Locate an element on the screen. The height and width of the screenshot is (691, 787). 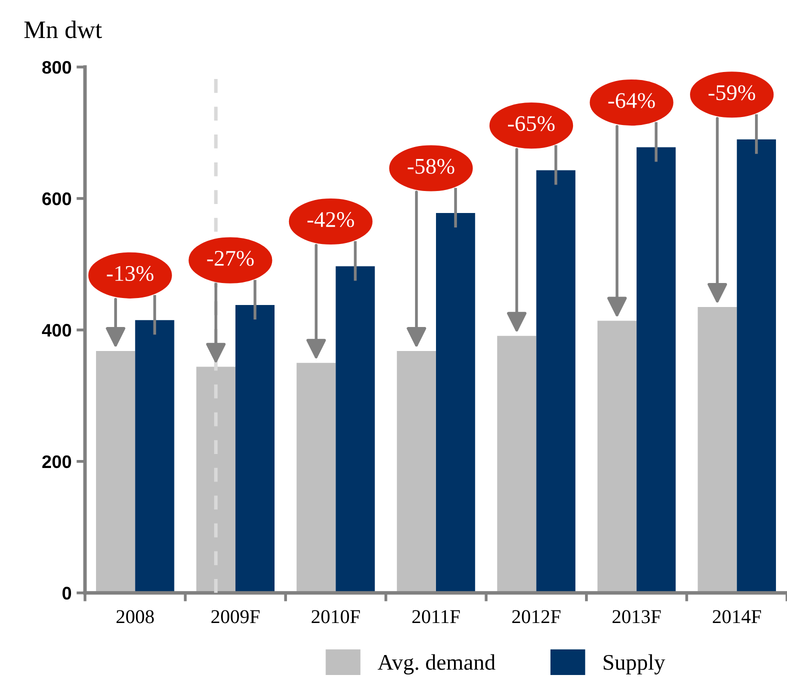
y-axis-title: Mn dwt is located at coordinates (63, 29).